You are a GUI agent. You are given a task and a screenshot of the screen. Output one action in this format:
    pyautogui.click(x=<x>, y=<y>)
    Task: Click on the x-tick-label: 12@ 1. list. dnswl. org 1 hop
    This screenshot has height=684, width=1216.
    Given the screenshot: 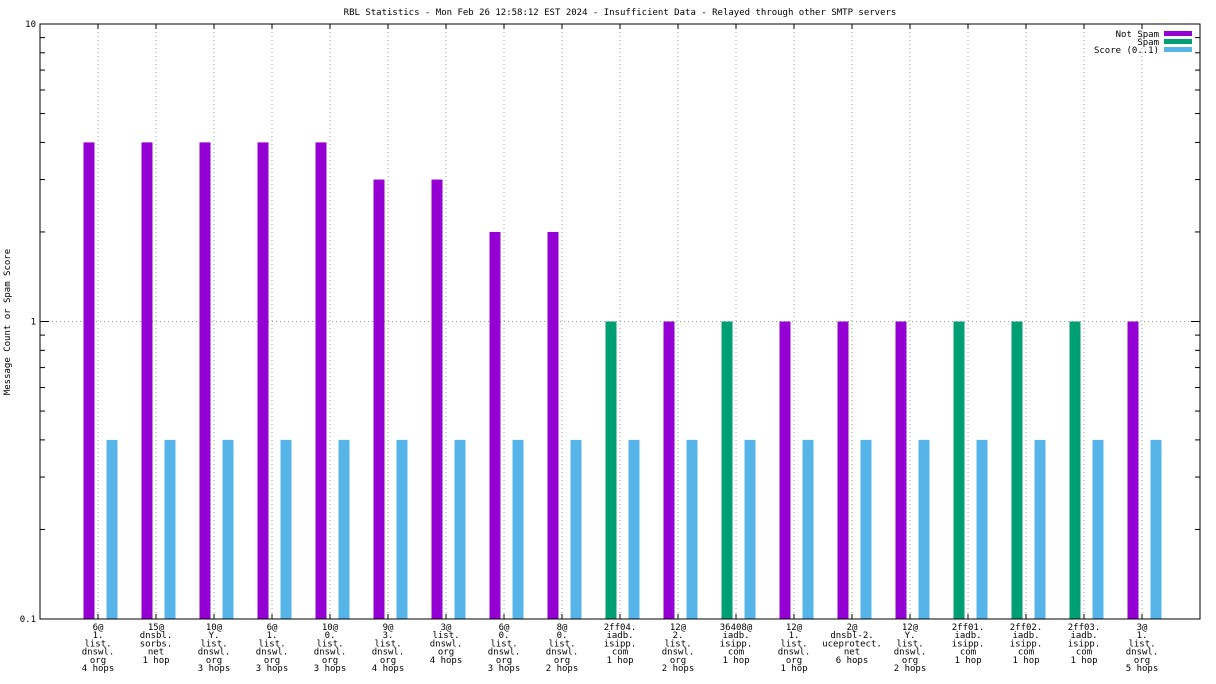 What is the action you would take?
    pyautogui.click(x=794, y=648)
    